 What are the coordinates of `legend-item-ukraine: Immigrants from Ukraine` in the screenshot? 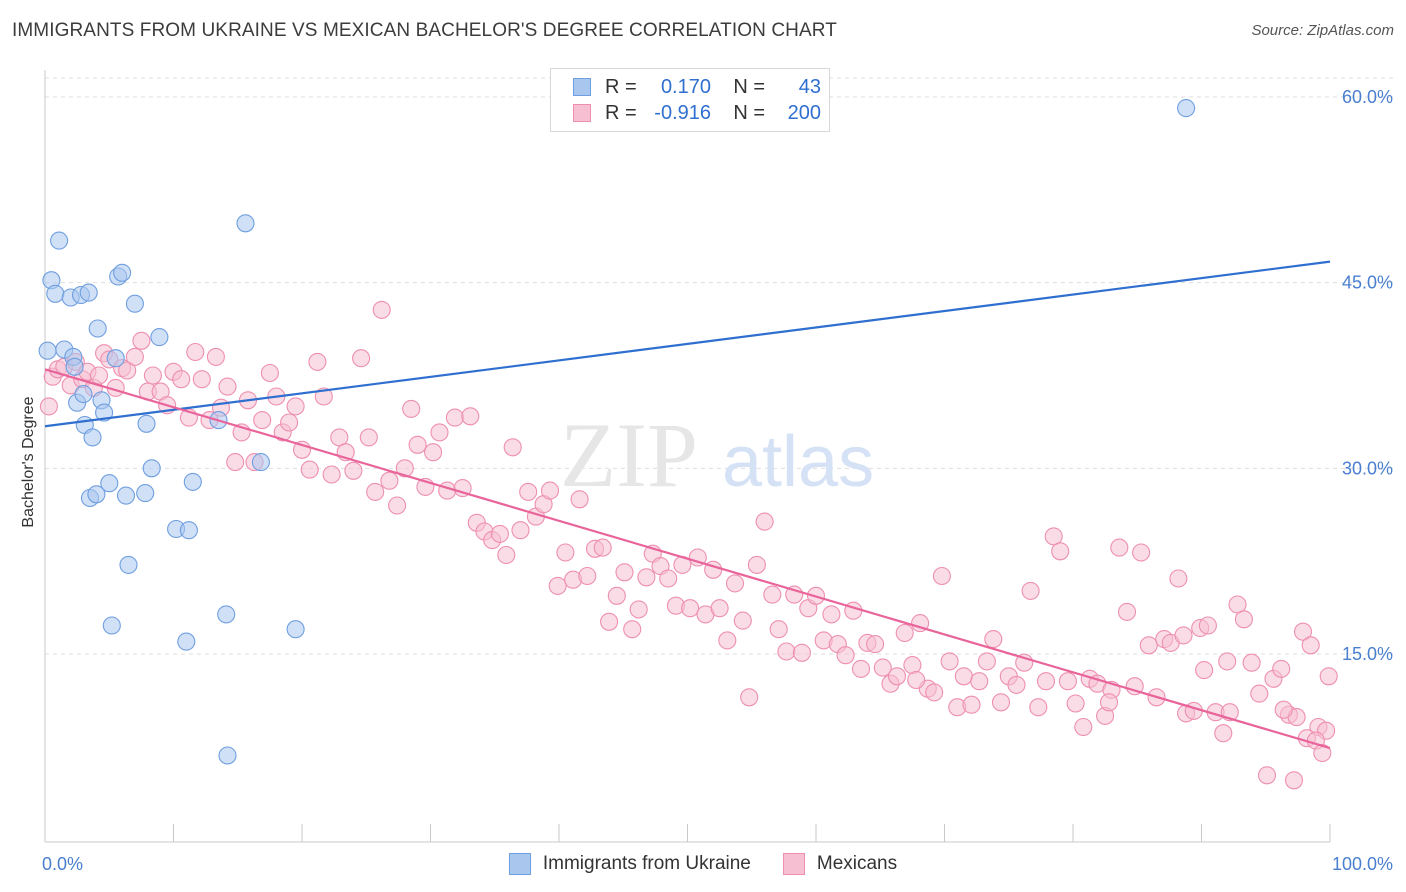 It's located at (629, 864).